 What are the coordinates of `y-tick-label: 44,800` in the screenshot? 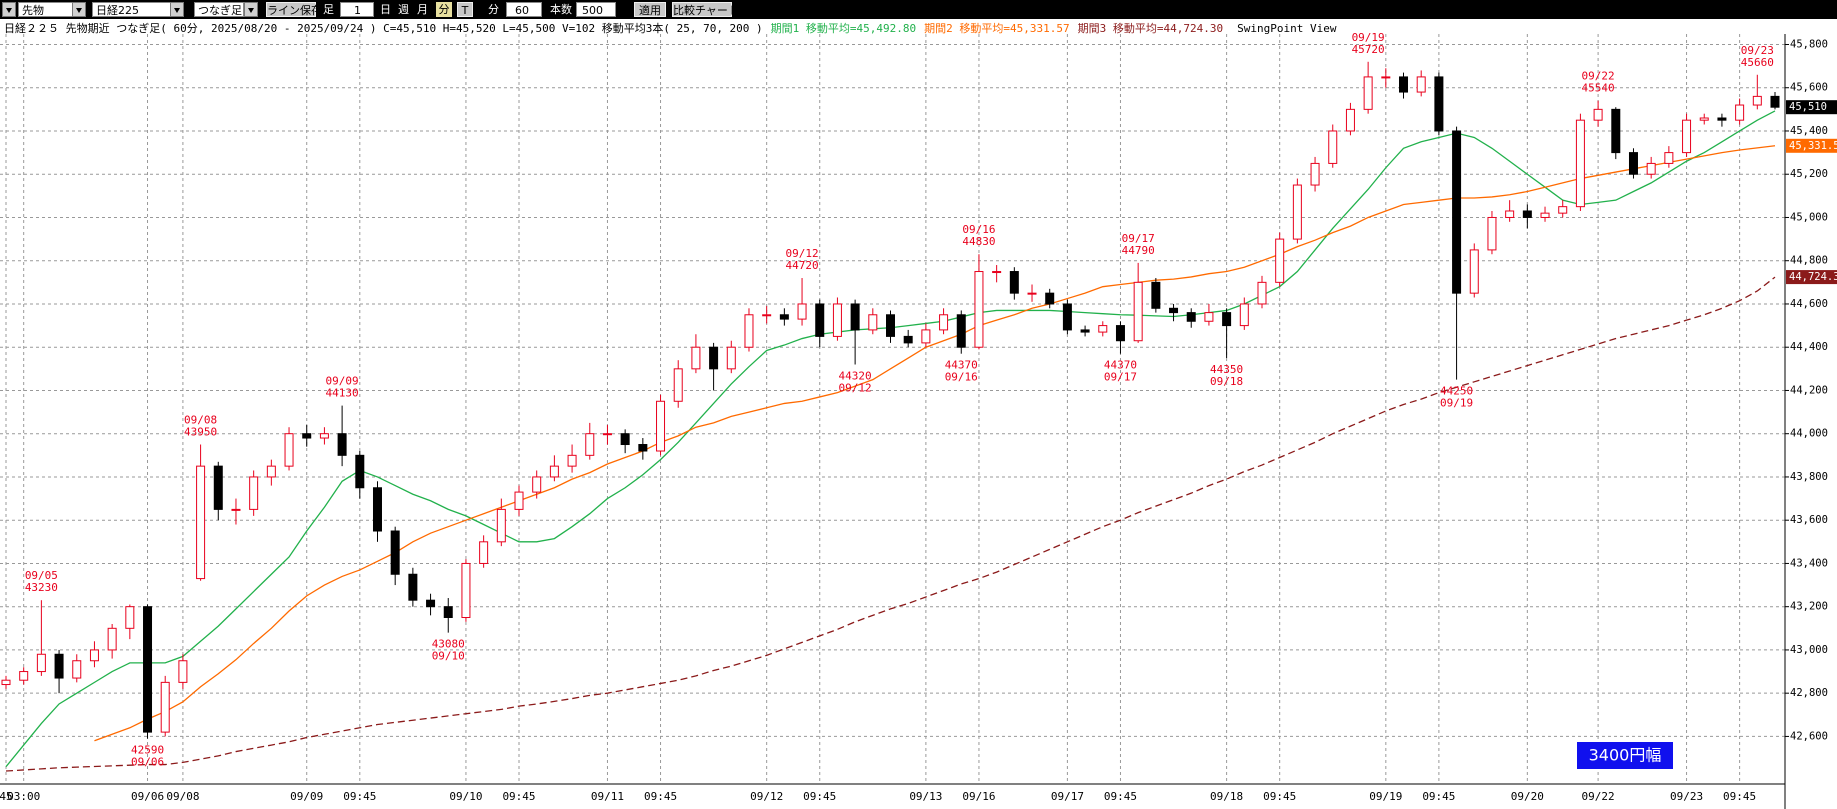 It's located at (1809, 261).